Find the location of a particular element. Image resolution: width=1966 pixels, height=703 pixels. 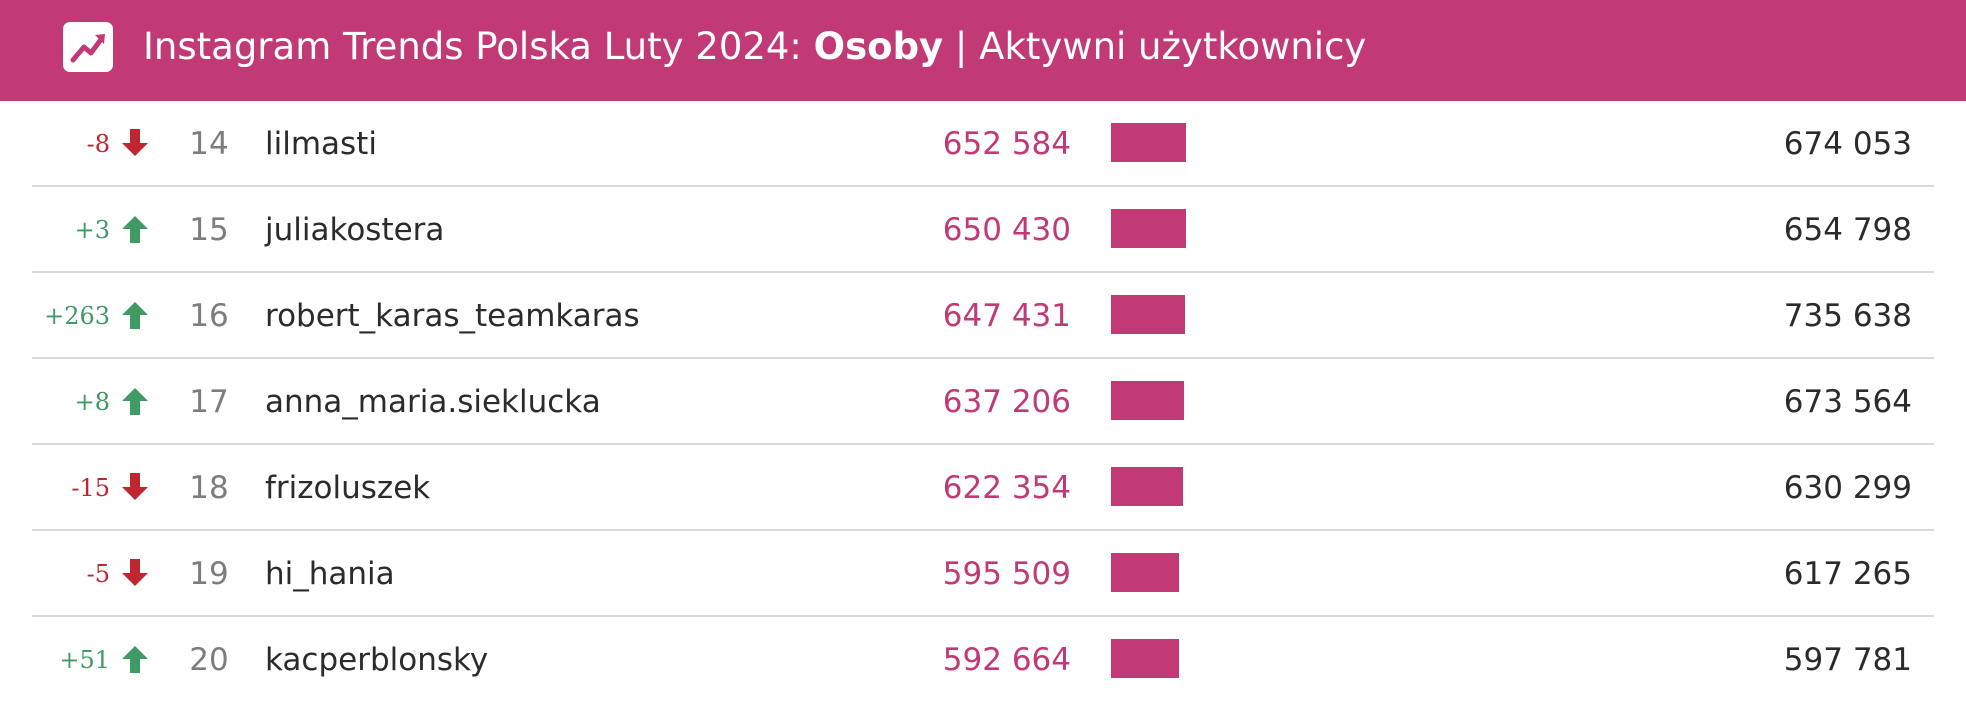

account-name: frizoluszek is located at coordinates (348, 488).